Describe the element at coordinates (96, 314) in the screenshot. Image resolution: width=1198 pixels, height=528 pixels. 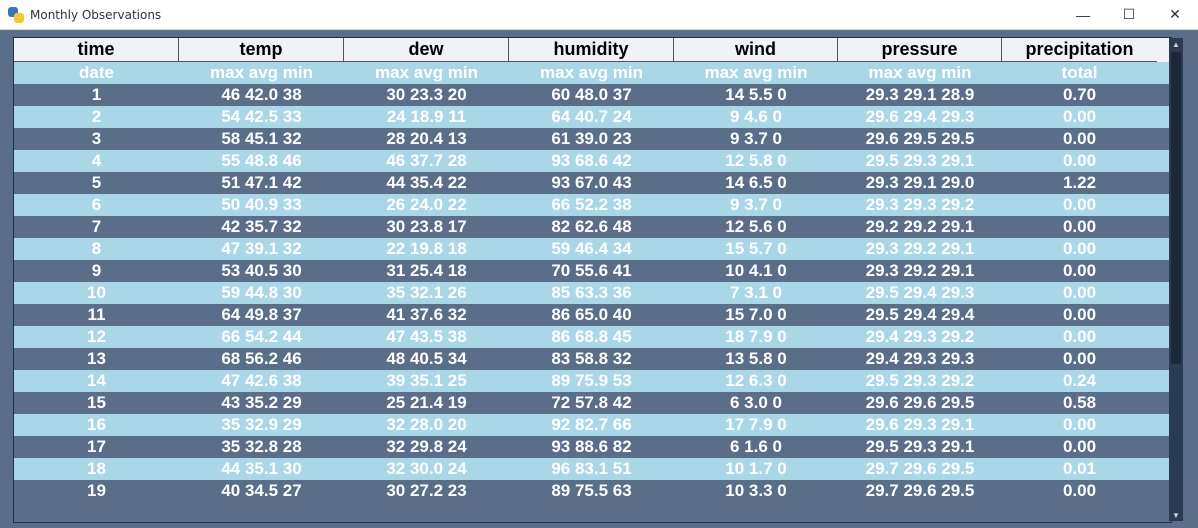
I see `table-cell: 11` at that location.